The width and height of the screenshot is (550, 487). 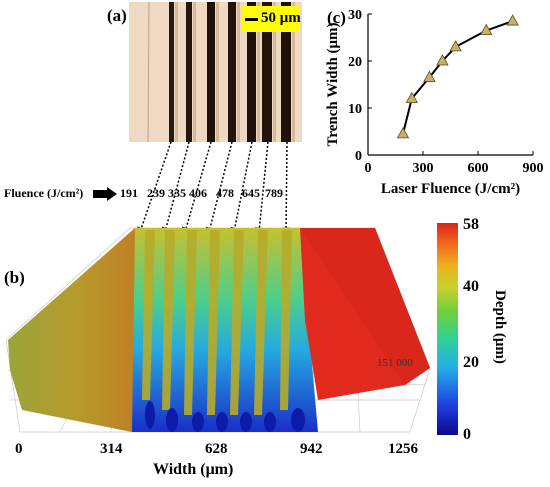 I want to click on surface-x-tick-0: 0, so click(x=19, y=449).